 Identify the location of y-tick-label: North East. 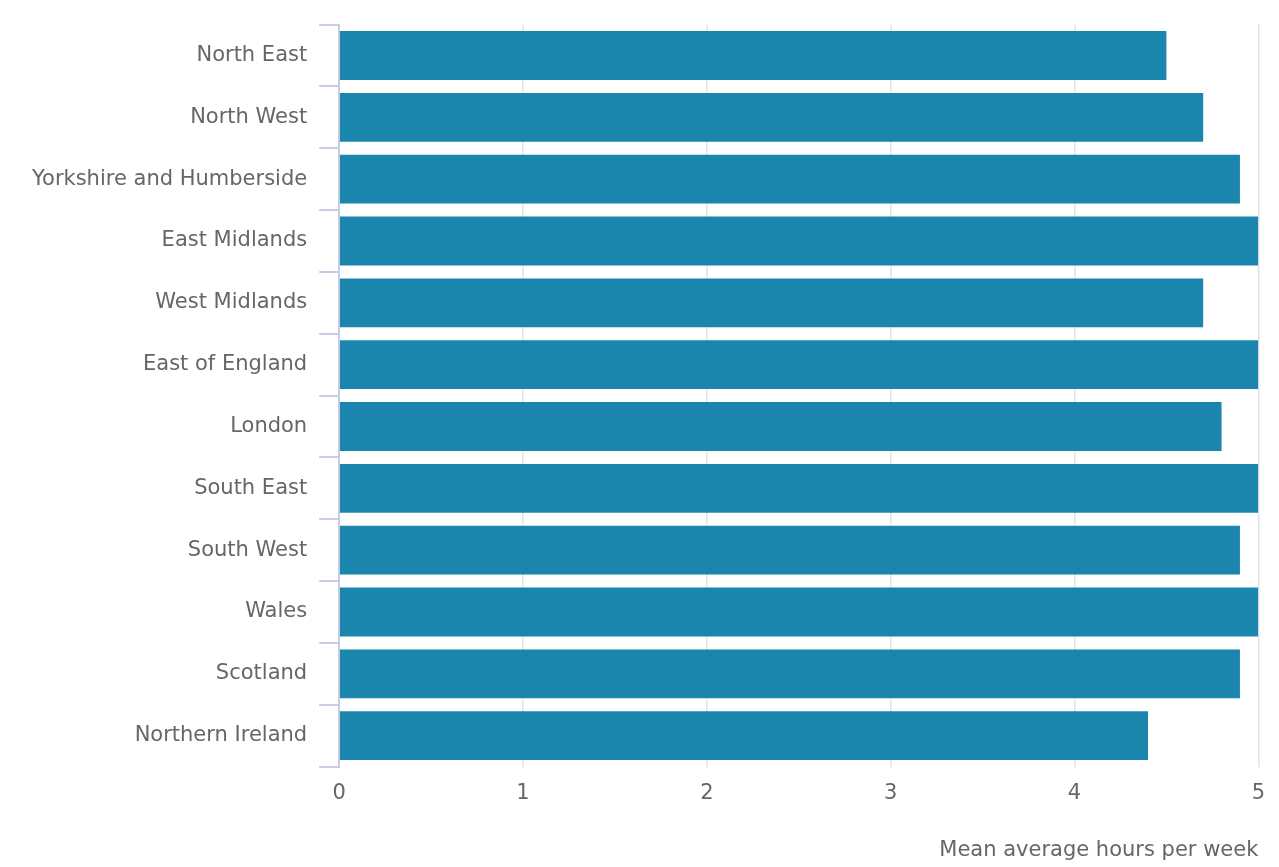
(252, 53).